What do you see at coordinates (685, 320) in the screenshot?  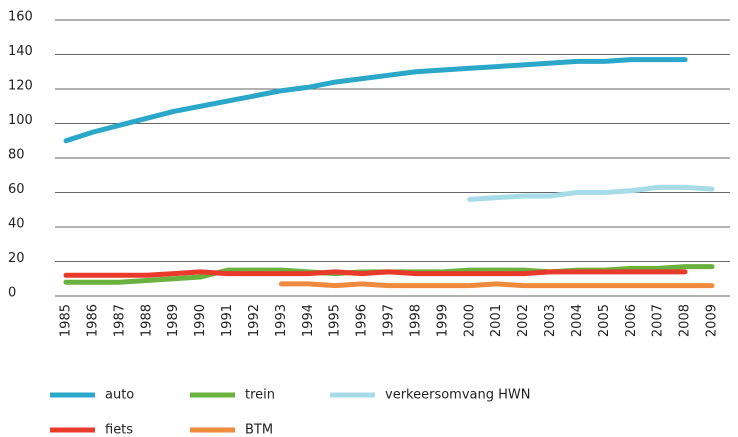 I see `x-tick-label: 2008` at bounding box center [685, 320].